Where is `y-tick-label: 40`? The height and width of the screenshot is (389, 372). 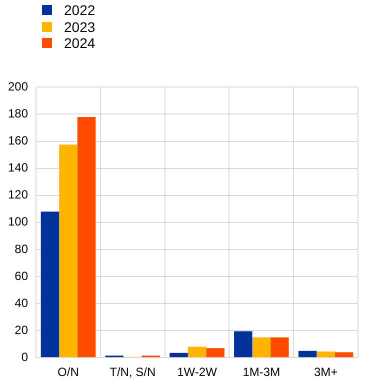 y-tick-label: 40 is located at coordinates (21, 303).